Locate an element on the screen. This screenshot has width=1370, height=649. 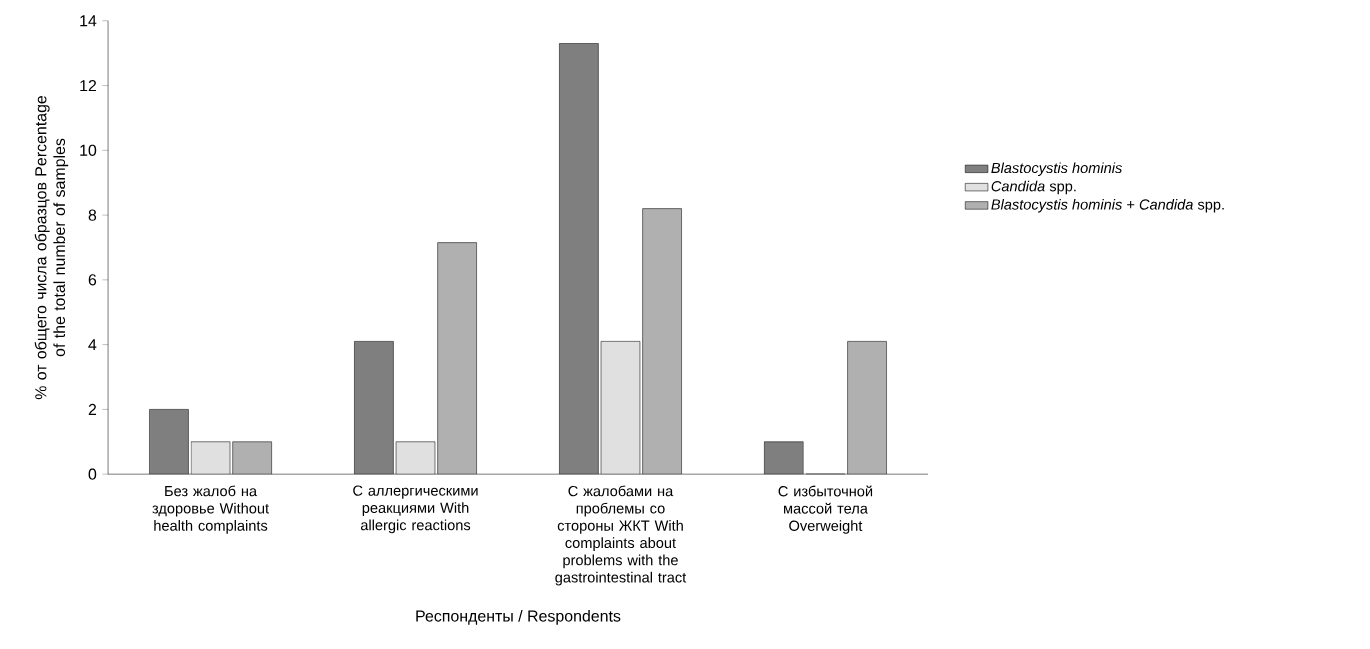
y-axis-title: % от общего числа образцов Percentage of the total number of samples is located at coordinates (51, 247).